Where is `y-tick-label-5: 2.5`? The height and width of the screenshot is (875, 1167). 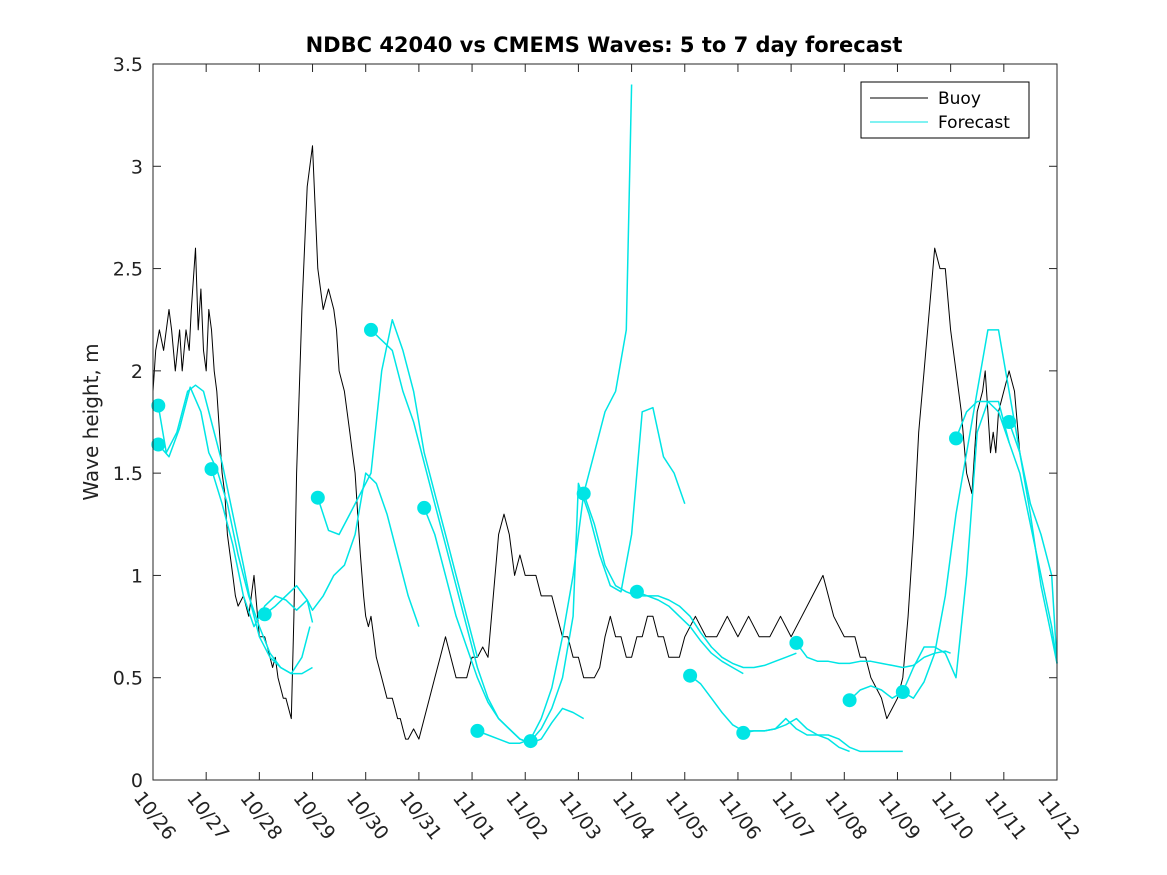 y-tick-label-5: 2.5 is located at coordinates (128, 270).